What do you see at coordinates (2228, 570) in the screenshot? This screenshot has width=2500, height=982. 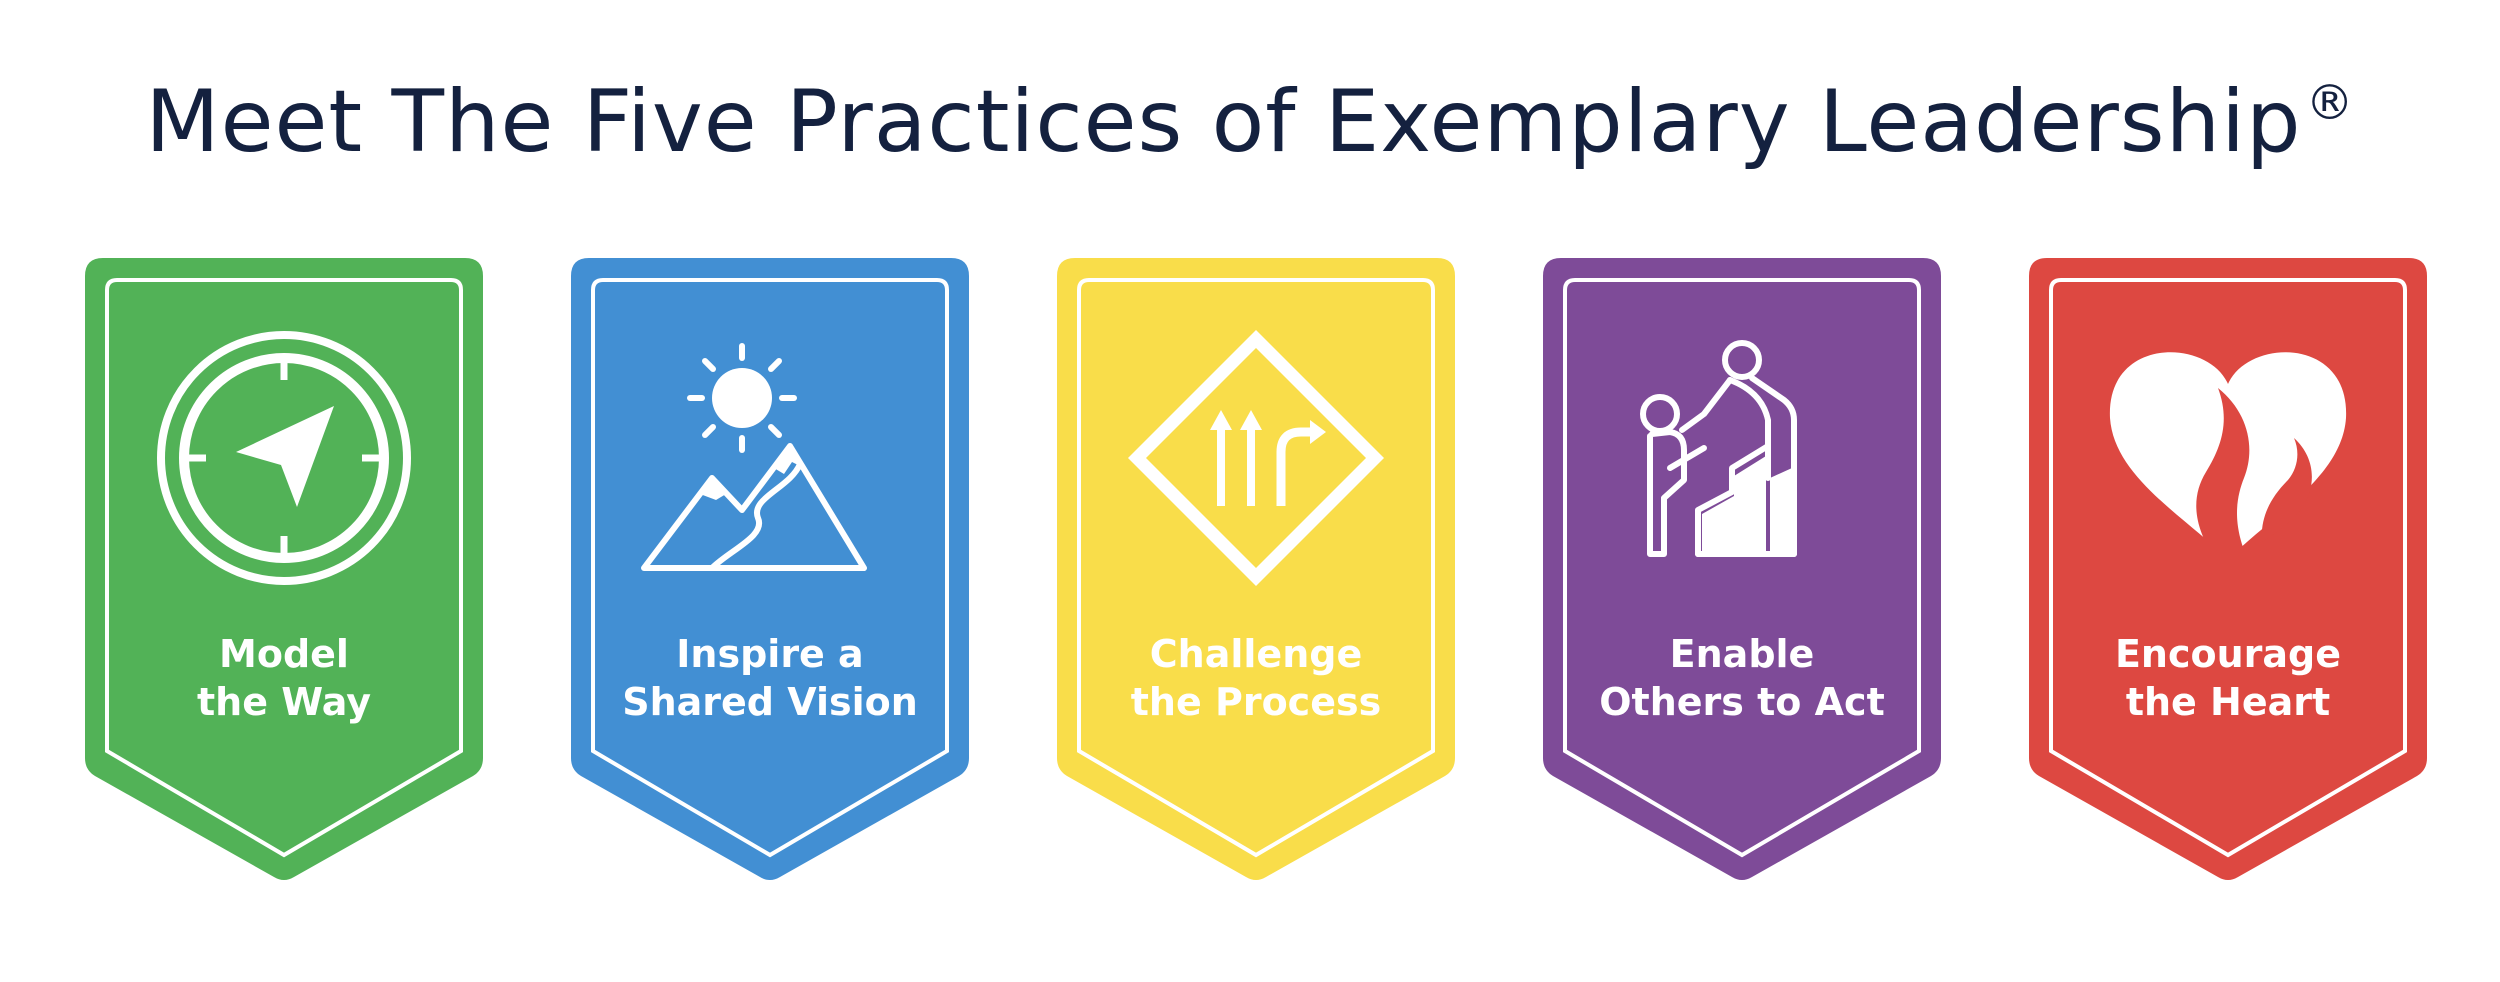 I see `practice-encourage-the-heart: Encourage the Heart` at bounding box center [2228, 570].